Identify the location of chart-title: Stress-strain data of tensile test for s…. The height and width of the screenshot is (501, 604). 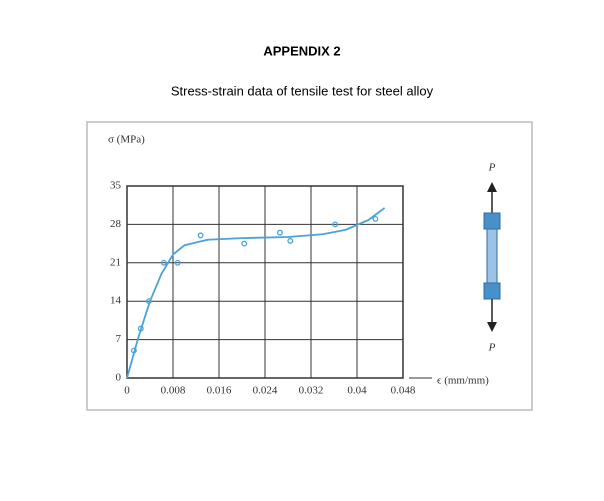
(302, 90).